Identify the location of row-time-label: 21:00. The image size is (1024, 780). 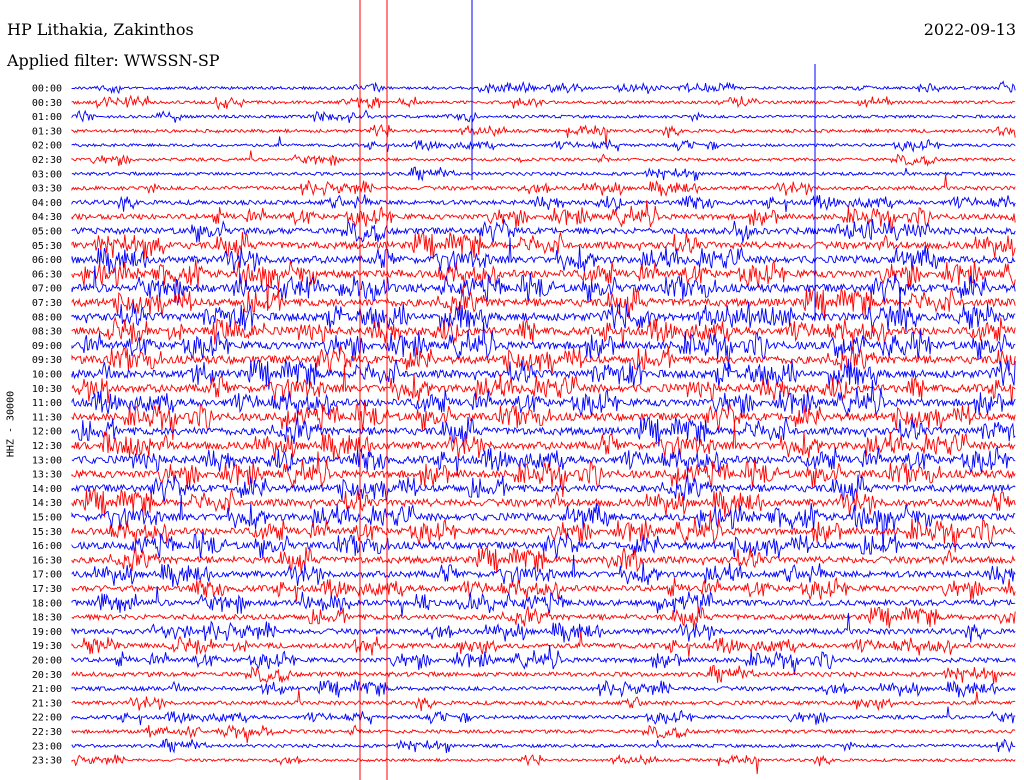
(47, 689).